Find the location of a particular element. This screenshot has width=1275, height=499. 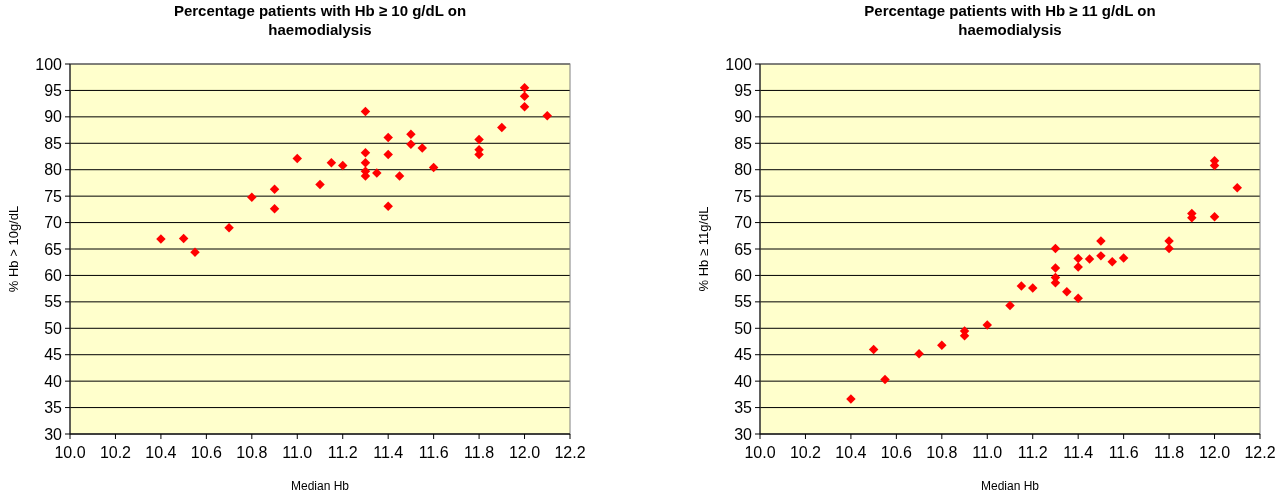

chart-title: Percentage patients with Hb ≥ 10 g/dL on haemodialysis is located at coordinates (320, 20).